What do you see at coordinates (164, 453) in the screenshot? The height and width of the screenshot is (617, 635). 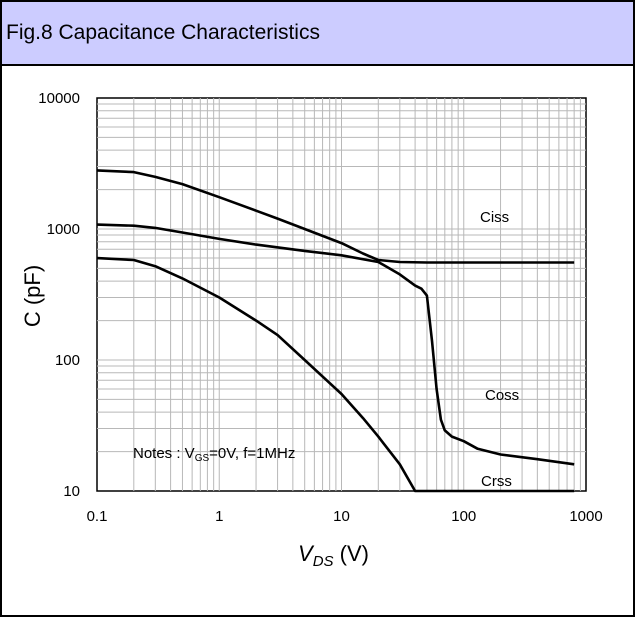 I see `notes-prefix: Notes : V` at bounding box center [164, 453].